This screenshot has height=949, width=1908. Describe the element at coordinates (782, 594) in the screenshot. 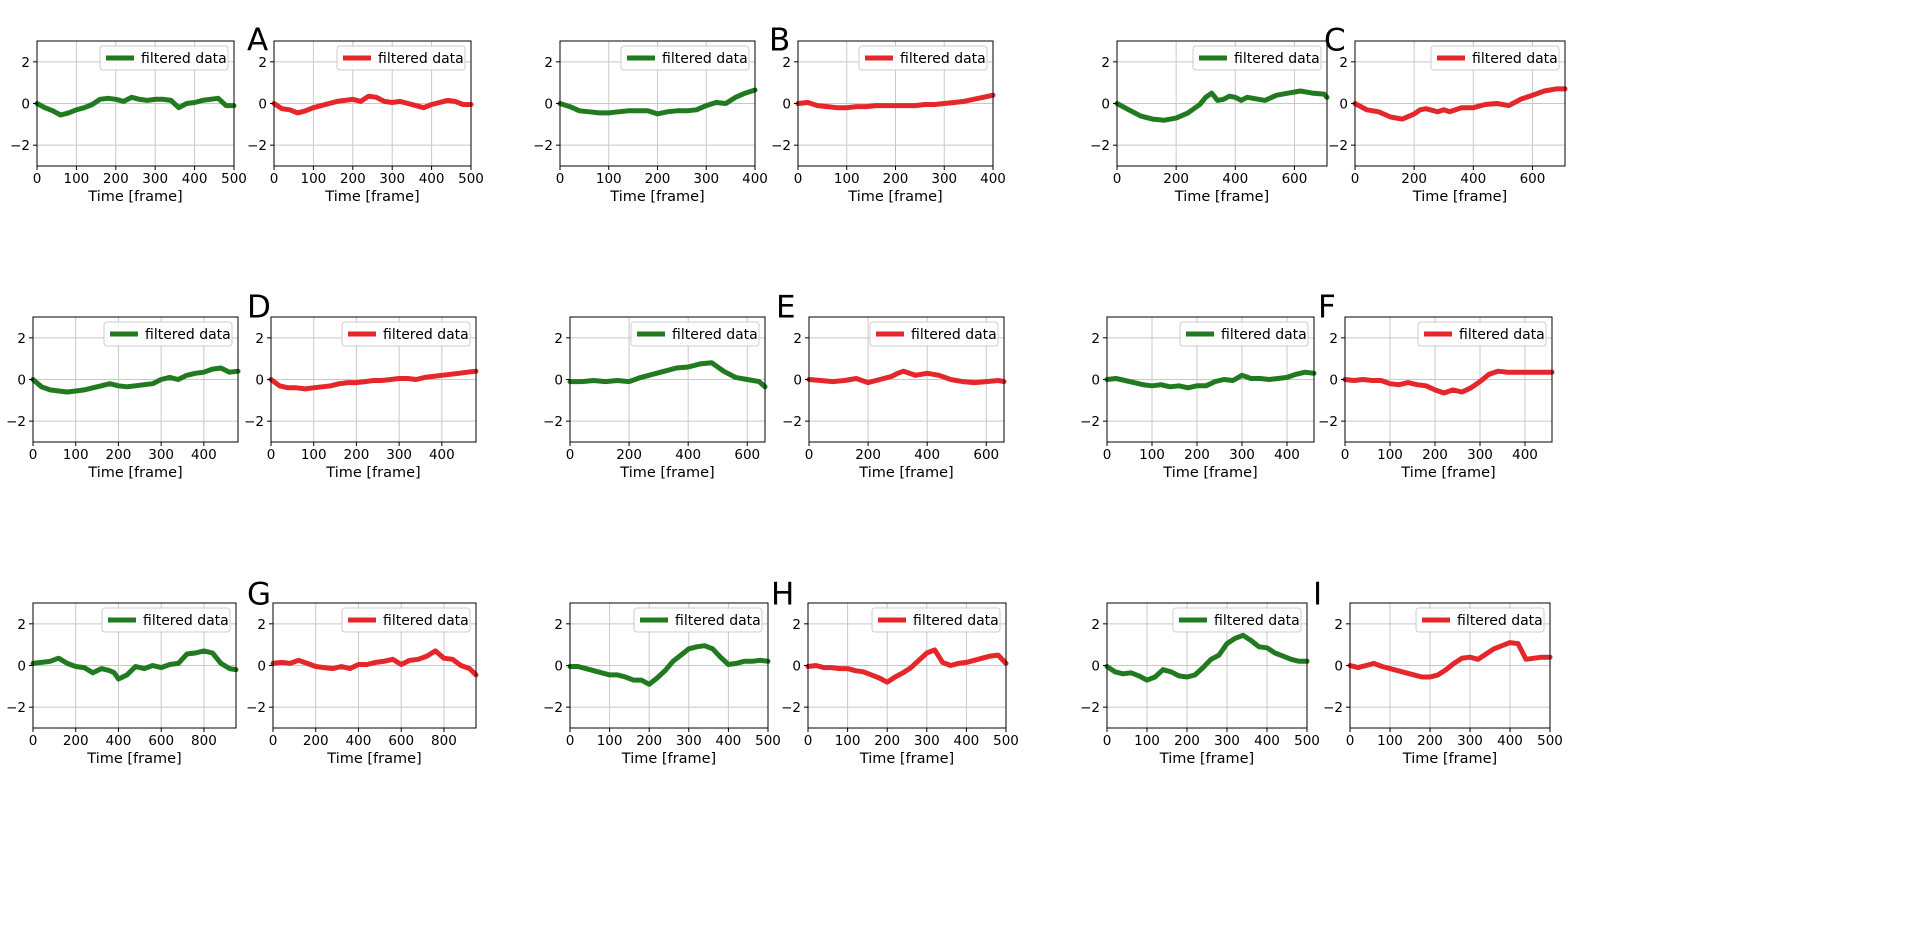

I see `panel-label-h: H` at that location.